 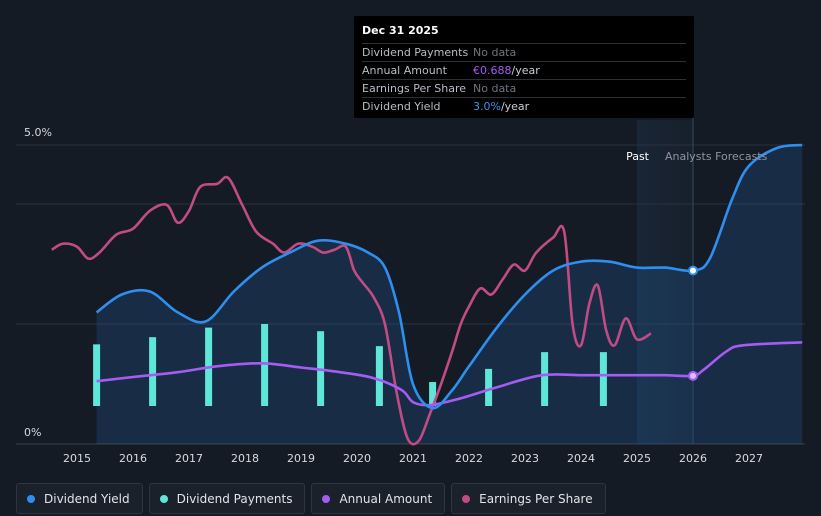 I want to click on tooltip-value: 3.0%, so click(x=487, y=106).